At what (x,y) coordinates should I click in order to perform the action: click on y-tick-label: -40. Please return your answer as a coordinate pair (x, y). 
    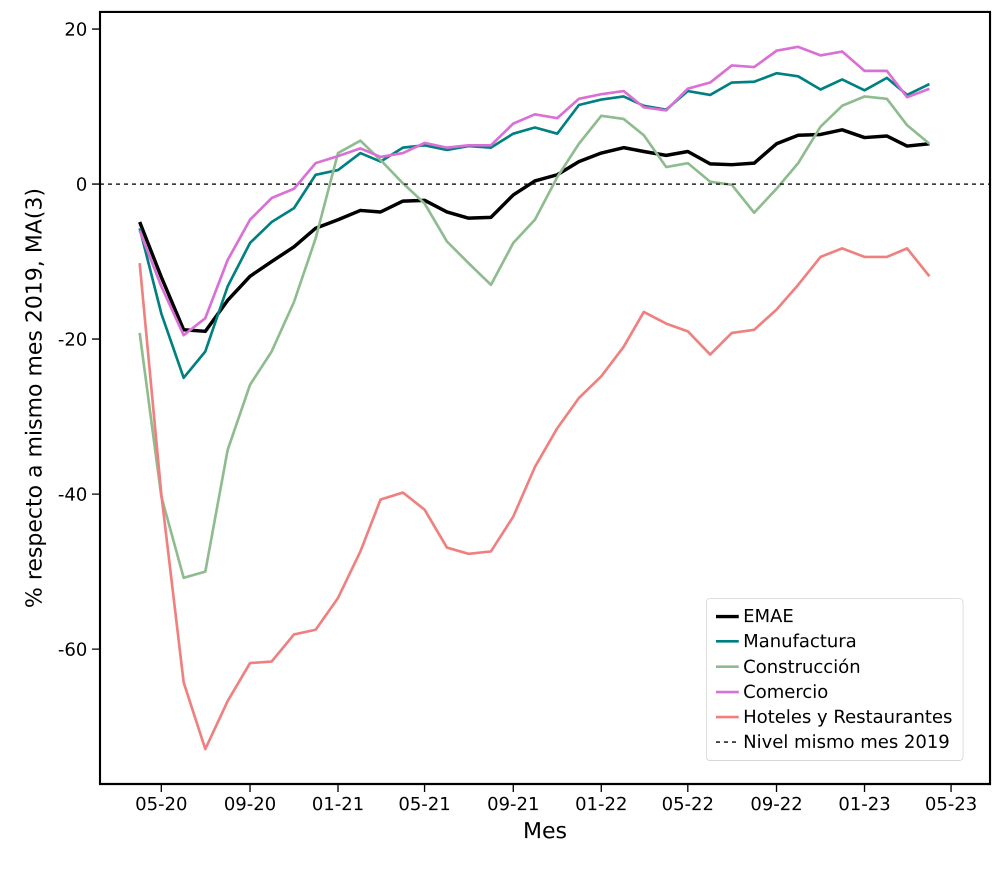
    Looking at the image, I should click on (72, 494).